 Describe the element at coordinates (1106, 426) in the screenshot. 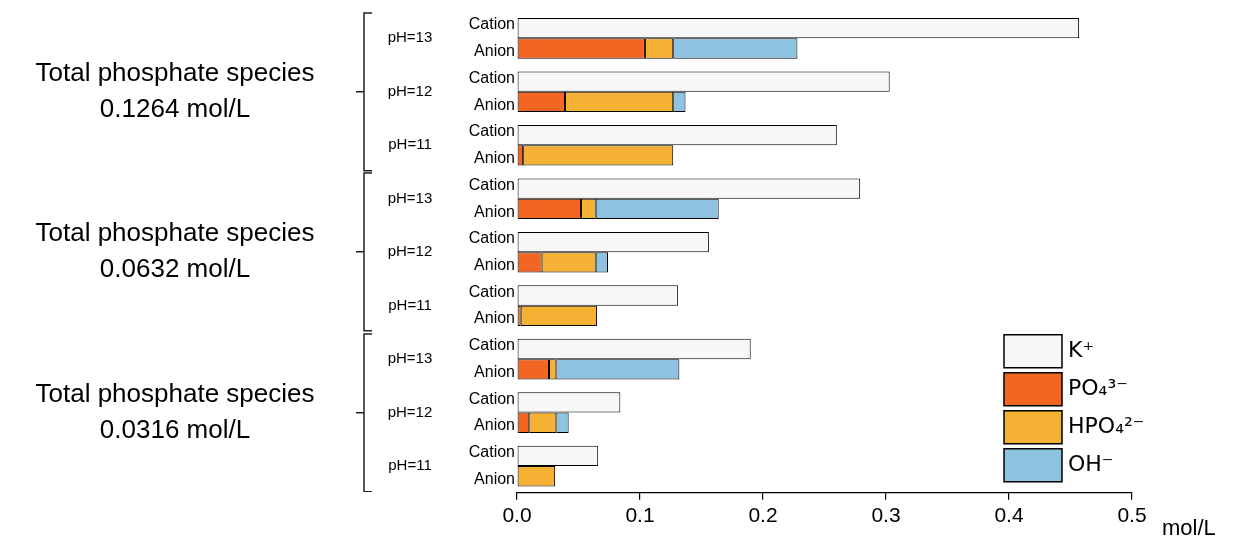

I see `legend-label: HPO₄²⁻` at that location.